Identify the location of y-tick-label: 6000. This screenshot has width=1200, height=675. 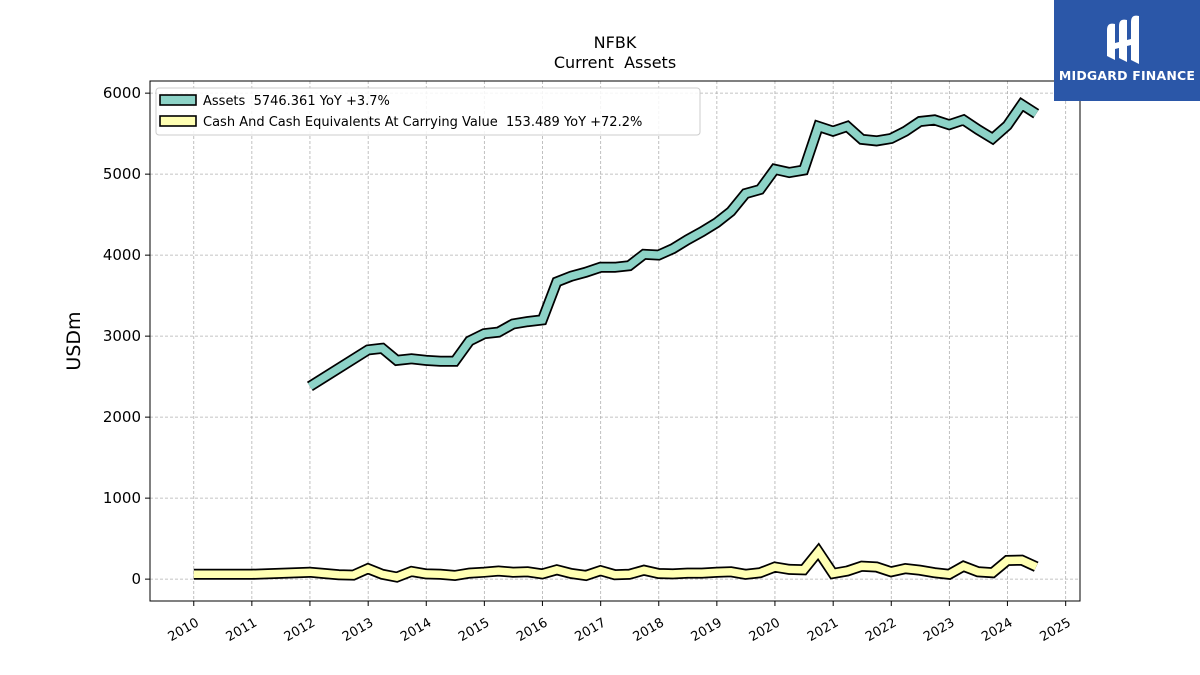
(122, 93).